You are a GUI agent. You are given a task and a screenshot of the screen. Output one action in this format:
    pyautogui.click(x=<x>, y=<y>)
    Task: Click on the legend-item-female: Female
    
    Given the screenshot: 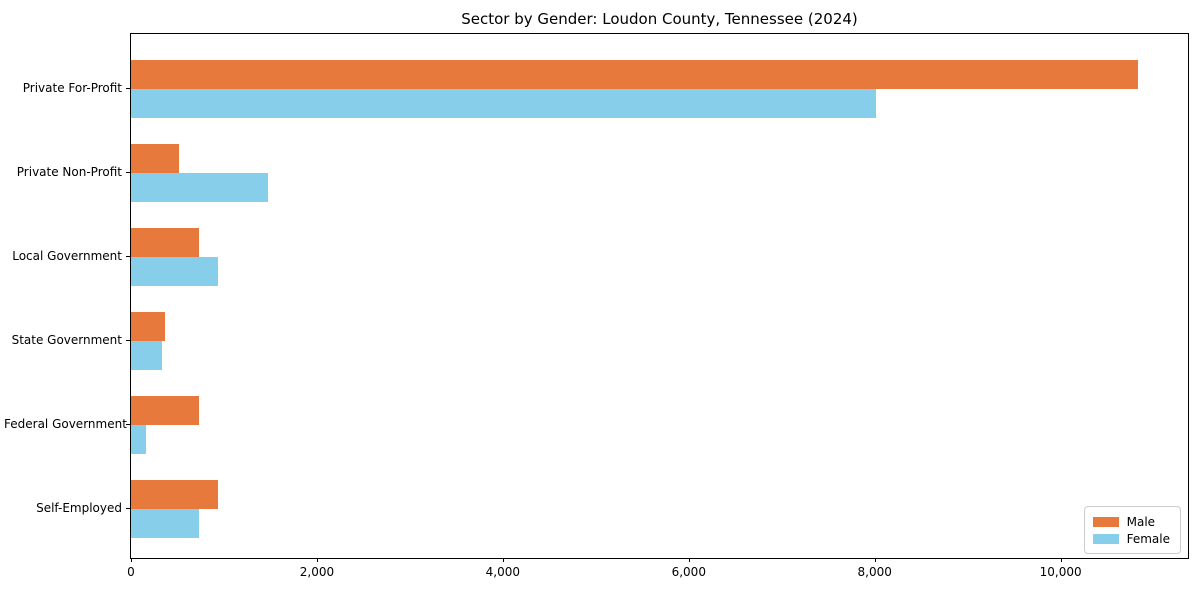 What is the action you would take?
    pyautogui.click(x=1131, y=538)
    